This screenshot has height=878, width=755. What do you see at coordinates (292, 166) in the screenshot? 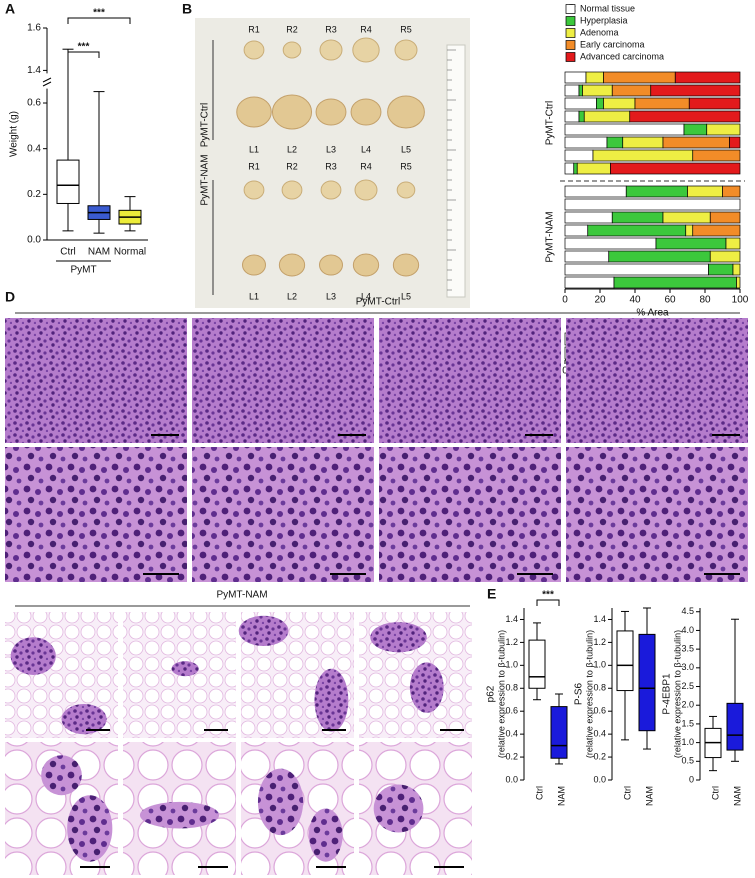
I see `photo-label: R2` at bounding box center [292, 166].